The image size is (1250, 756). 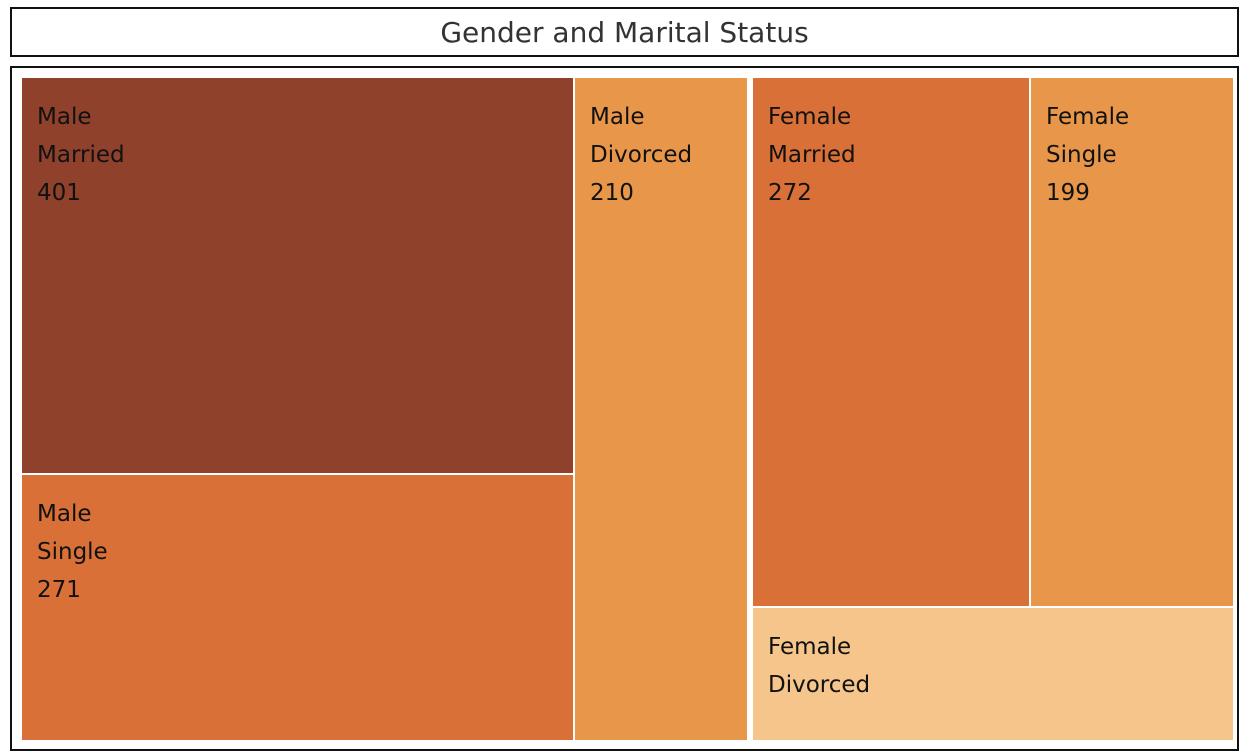 I want to click on chart-title-box: Gender and Marital Status, so click(x=624, y=32).